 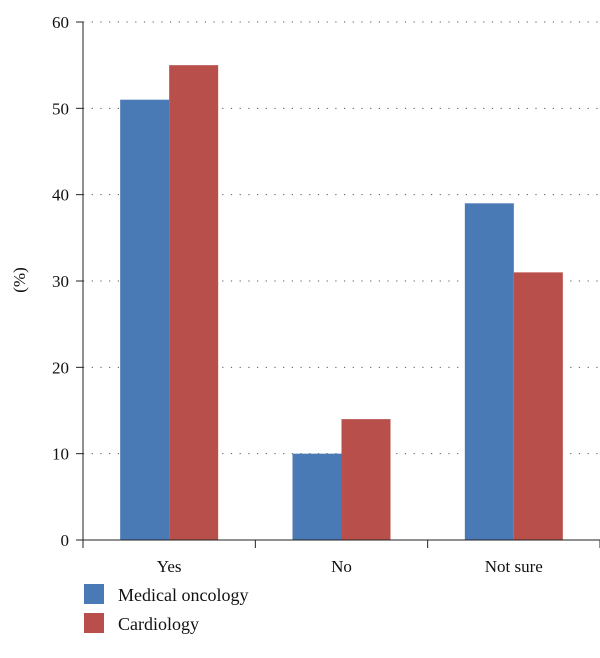 What do you see at coordinates (60, 454) in the screenshot?
I see `y-tick-label: 10` at bounding box center [60, 454].